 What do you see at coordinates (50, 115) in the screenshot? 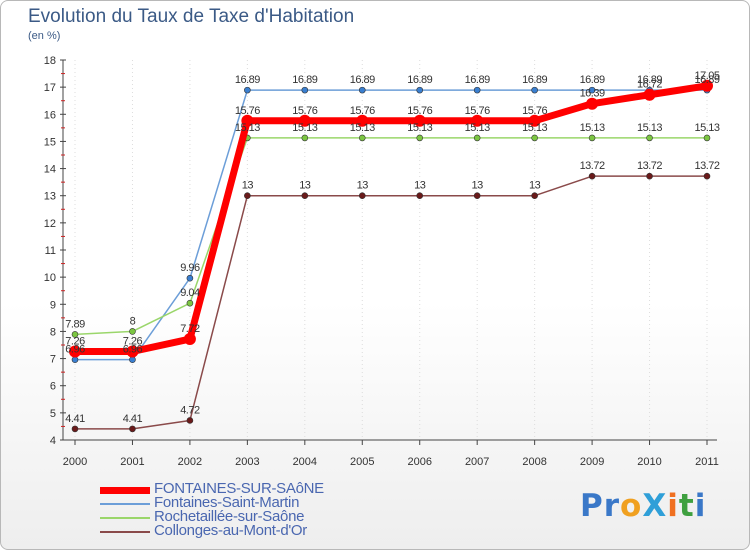
I see `y-tick-label: 16` at bounding box center [50, 115].